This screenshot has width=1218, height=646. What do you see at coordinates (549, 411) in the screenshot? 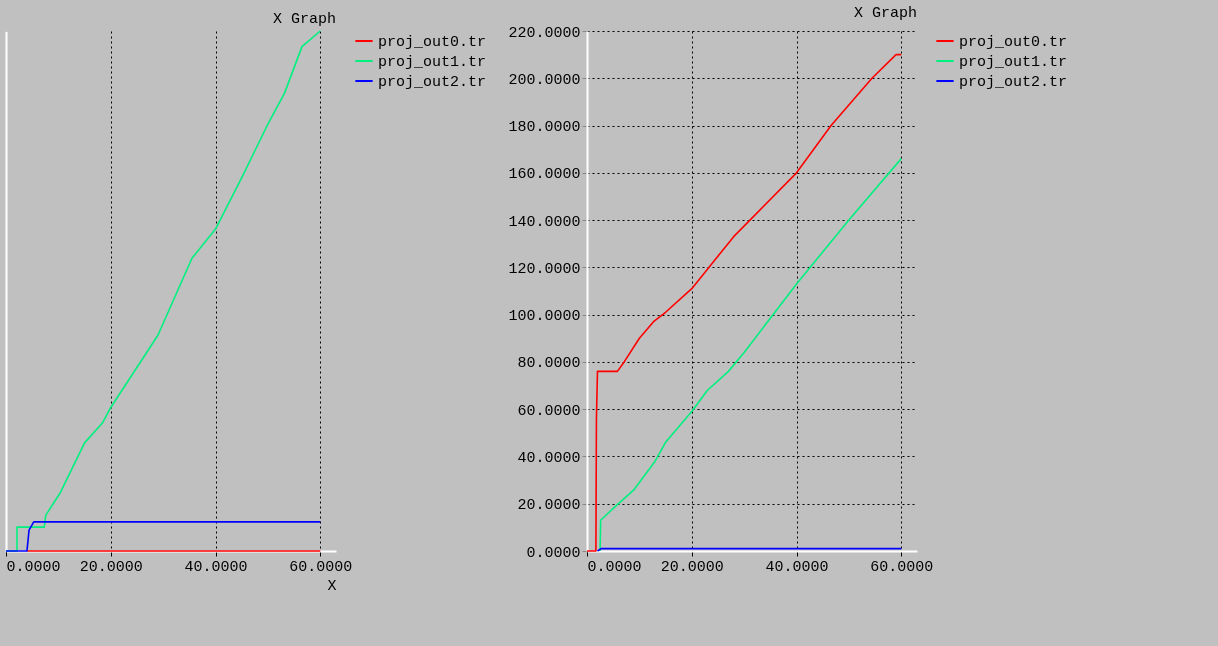
I see `y-tick-label: 60.0000` at bounding box center [549, 411].